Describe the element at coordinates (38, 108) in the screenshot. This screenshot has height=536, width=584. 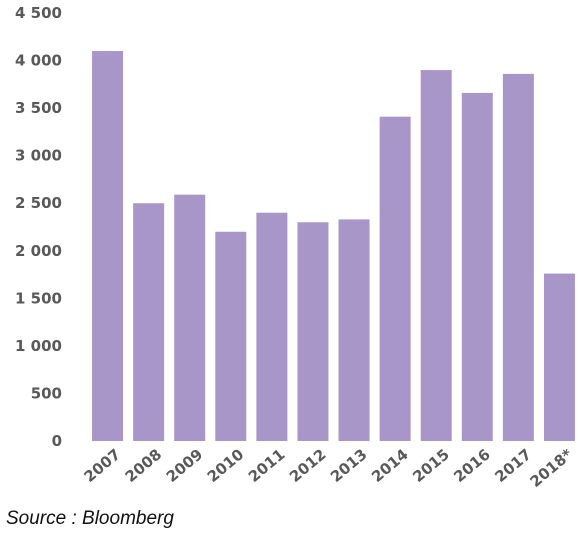
I see `y-tick-label: 3 500` at that location.